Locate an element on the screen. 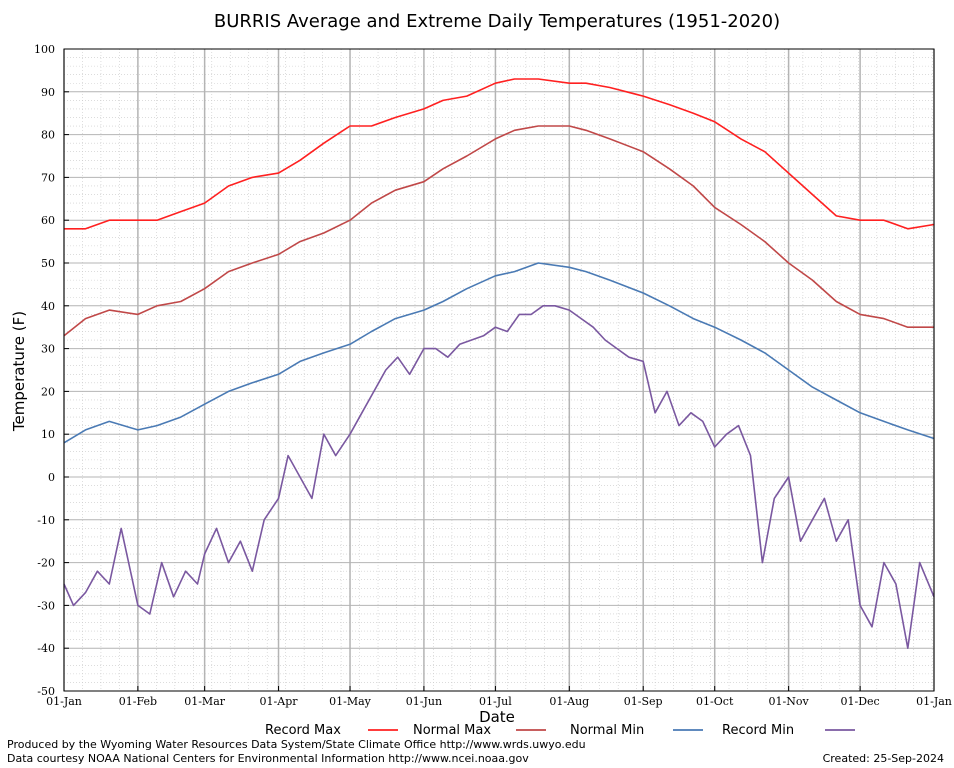  x-tick-label: 01-Jun is located at coordinates (424, 701).